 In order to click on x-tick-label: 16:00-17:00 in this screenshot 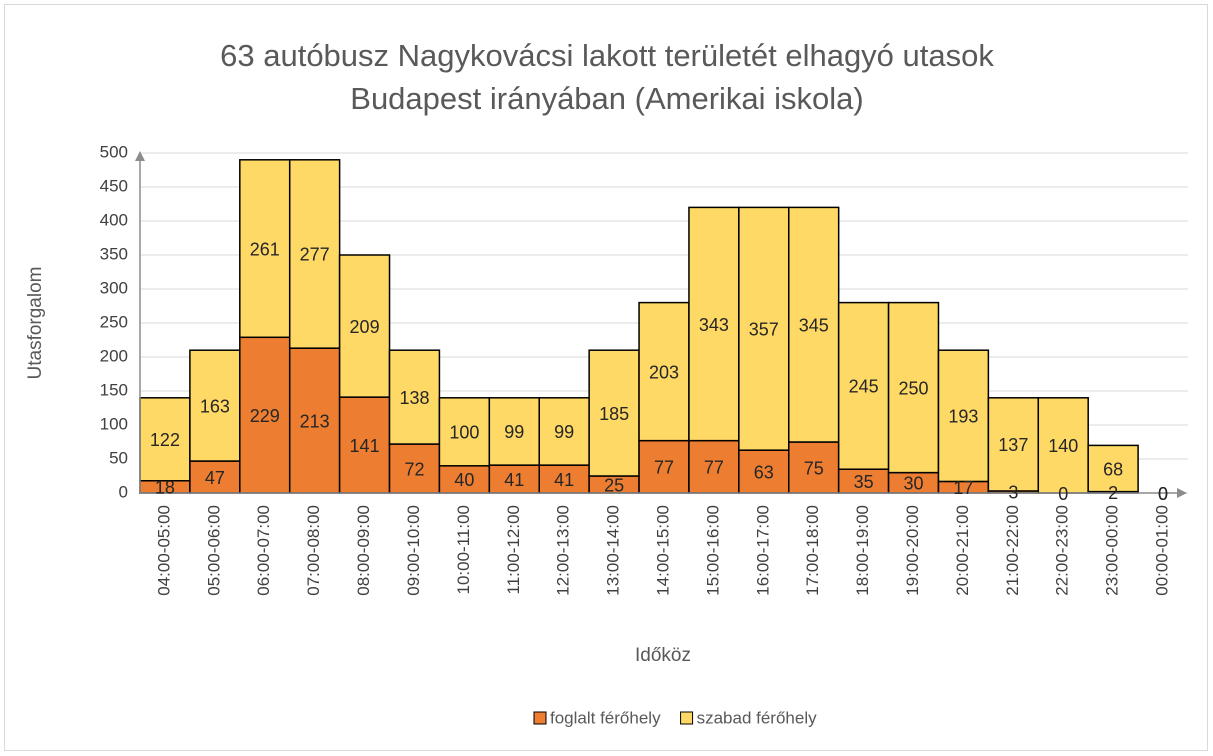, I will do `click(762, 550)`.